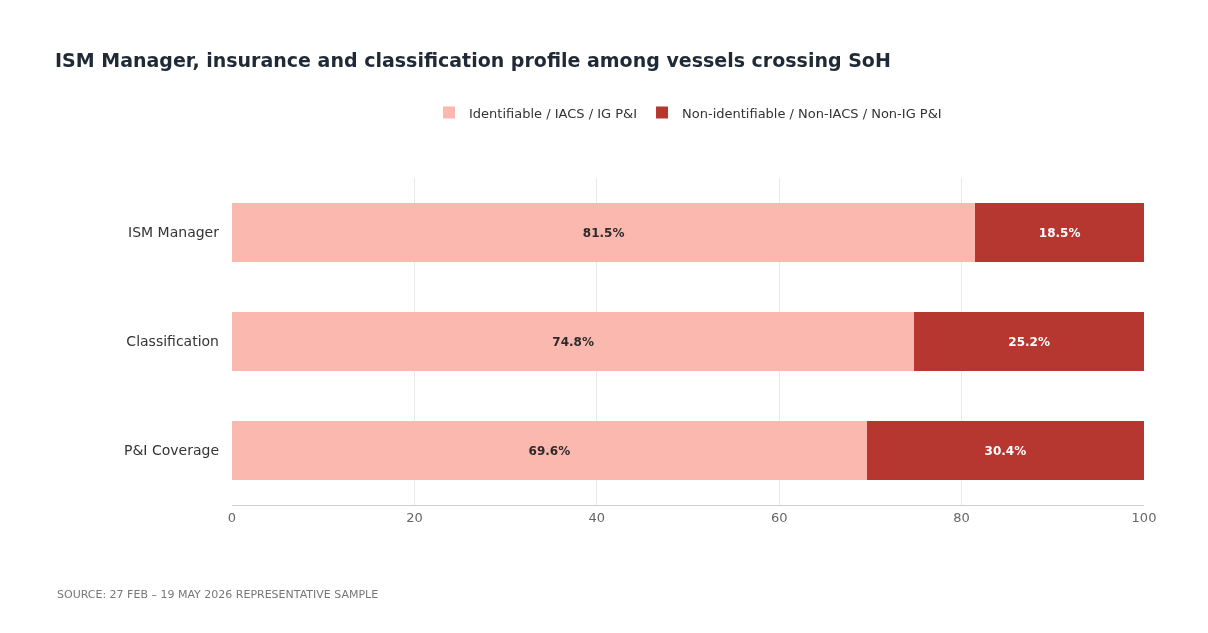  I want to click on data-label: 25.2%, so click(1029, 341).